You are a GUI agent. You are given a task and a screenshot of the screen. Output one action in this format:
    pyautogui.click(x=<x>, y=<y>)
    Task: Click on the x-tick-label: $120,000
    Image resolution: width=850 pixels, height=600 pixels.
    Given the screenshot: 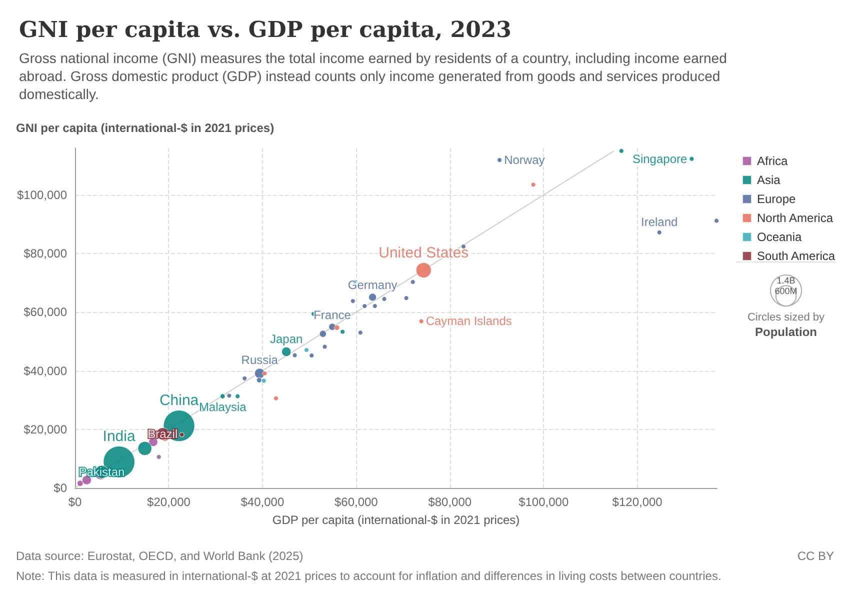 What is the action you would take?
    pyautogui.click(x=637, y=502)
    